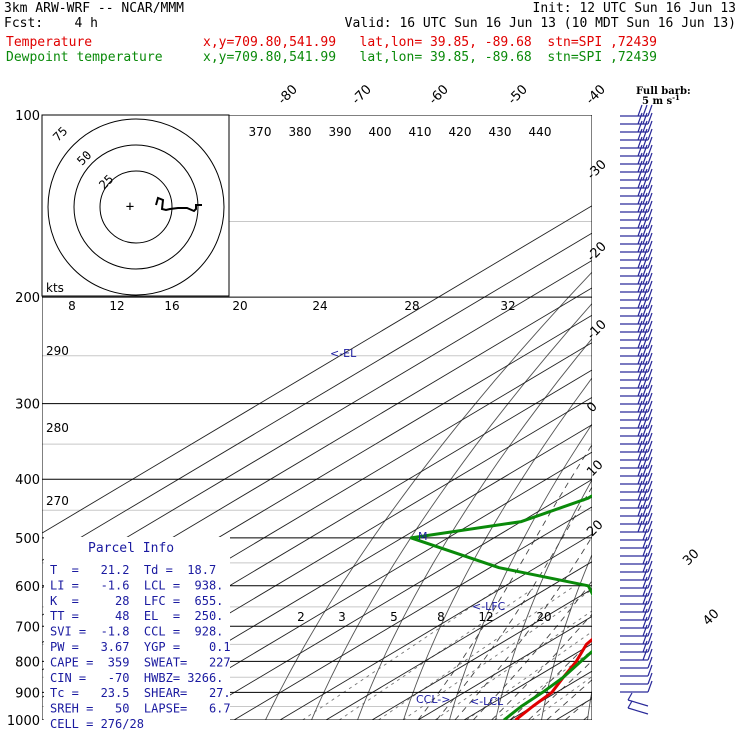 Image resolution: width=740 pixels, height=740 pixels. I want to click on theta-tick-label: 440, so click(540, 132).